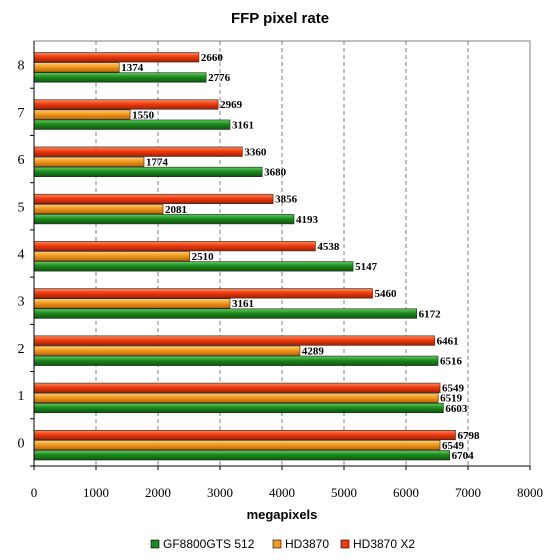 This screenshot has height=560, width=560. Describe the element at coordinates (34, 492) in the screenshot. I see `x-tick-label: 0` at that location.